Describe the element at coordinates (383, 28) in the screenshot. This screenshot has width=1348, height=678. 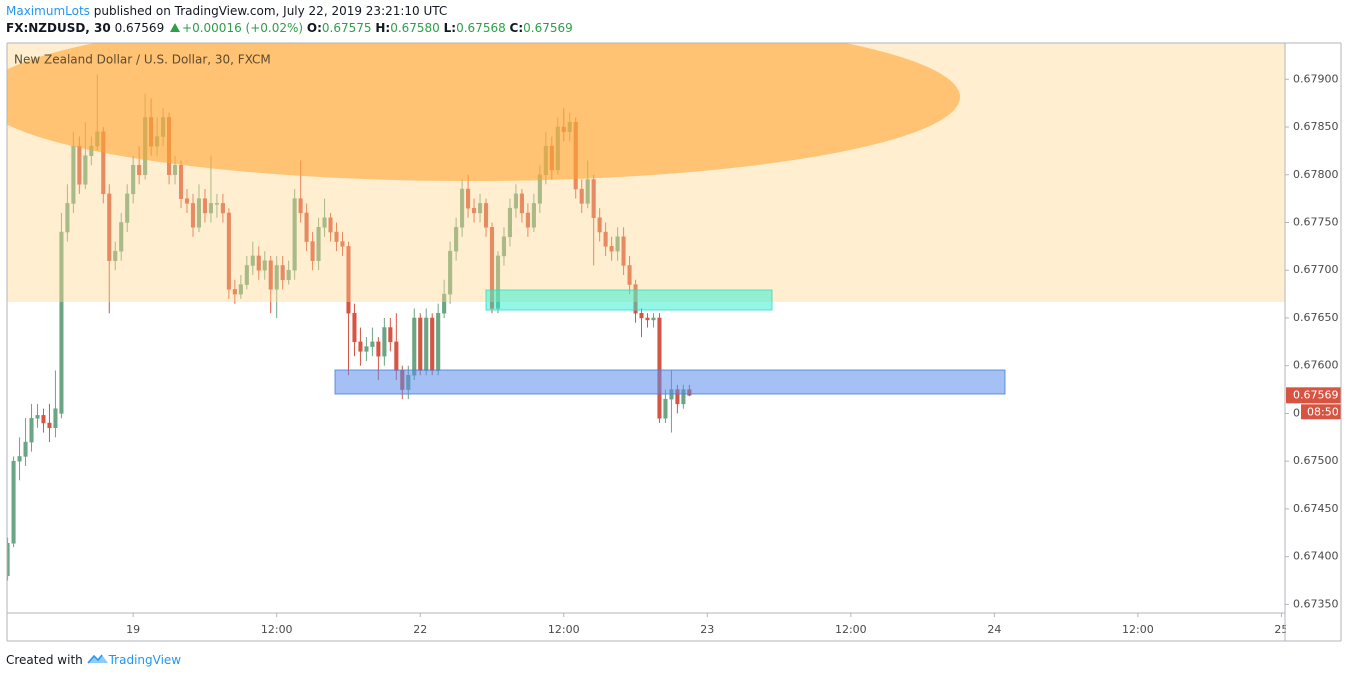
I see `quote-label: H:` at that location.